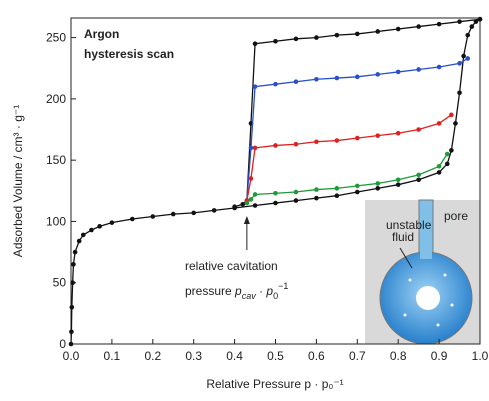  I want to click on annotation-part: 0, so click(275, 296).